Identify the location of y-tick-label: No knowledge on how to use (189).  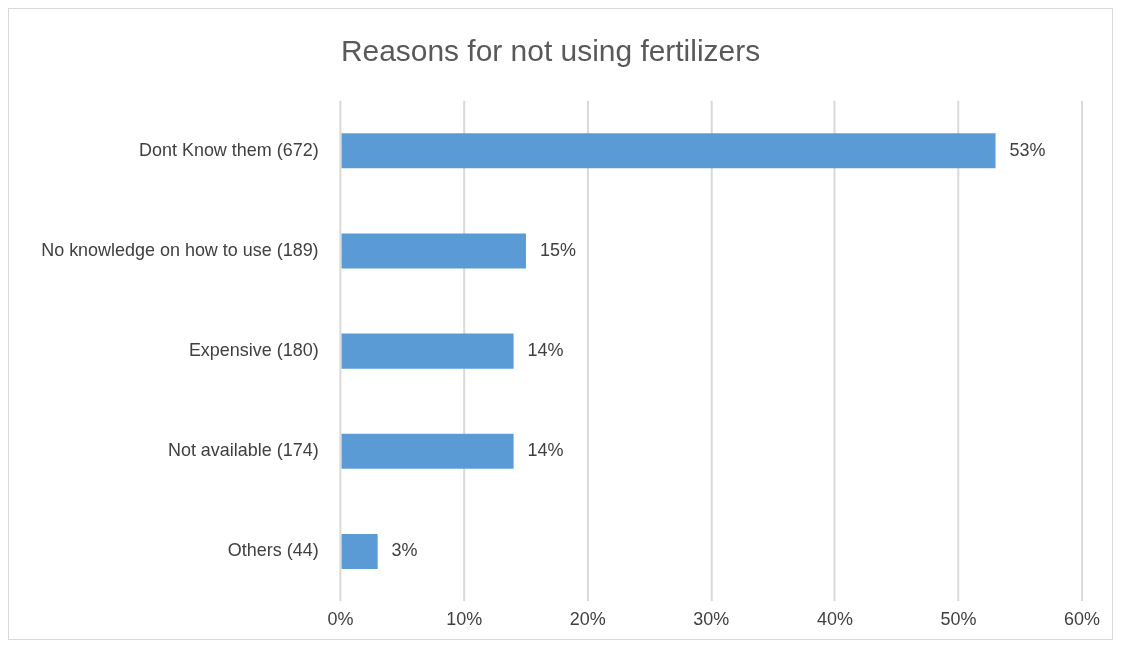
(180, 249).